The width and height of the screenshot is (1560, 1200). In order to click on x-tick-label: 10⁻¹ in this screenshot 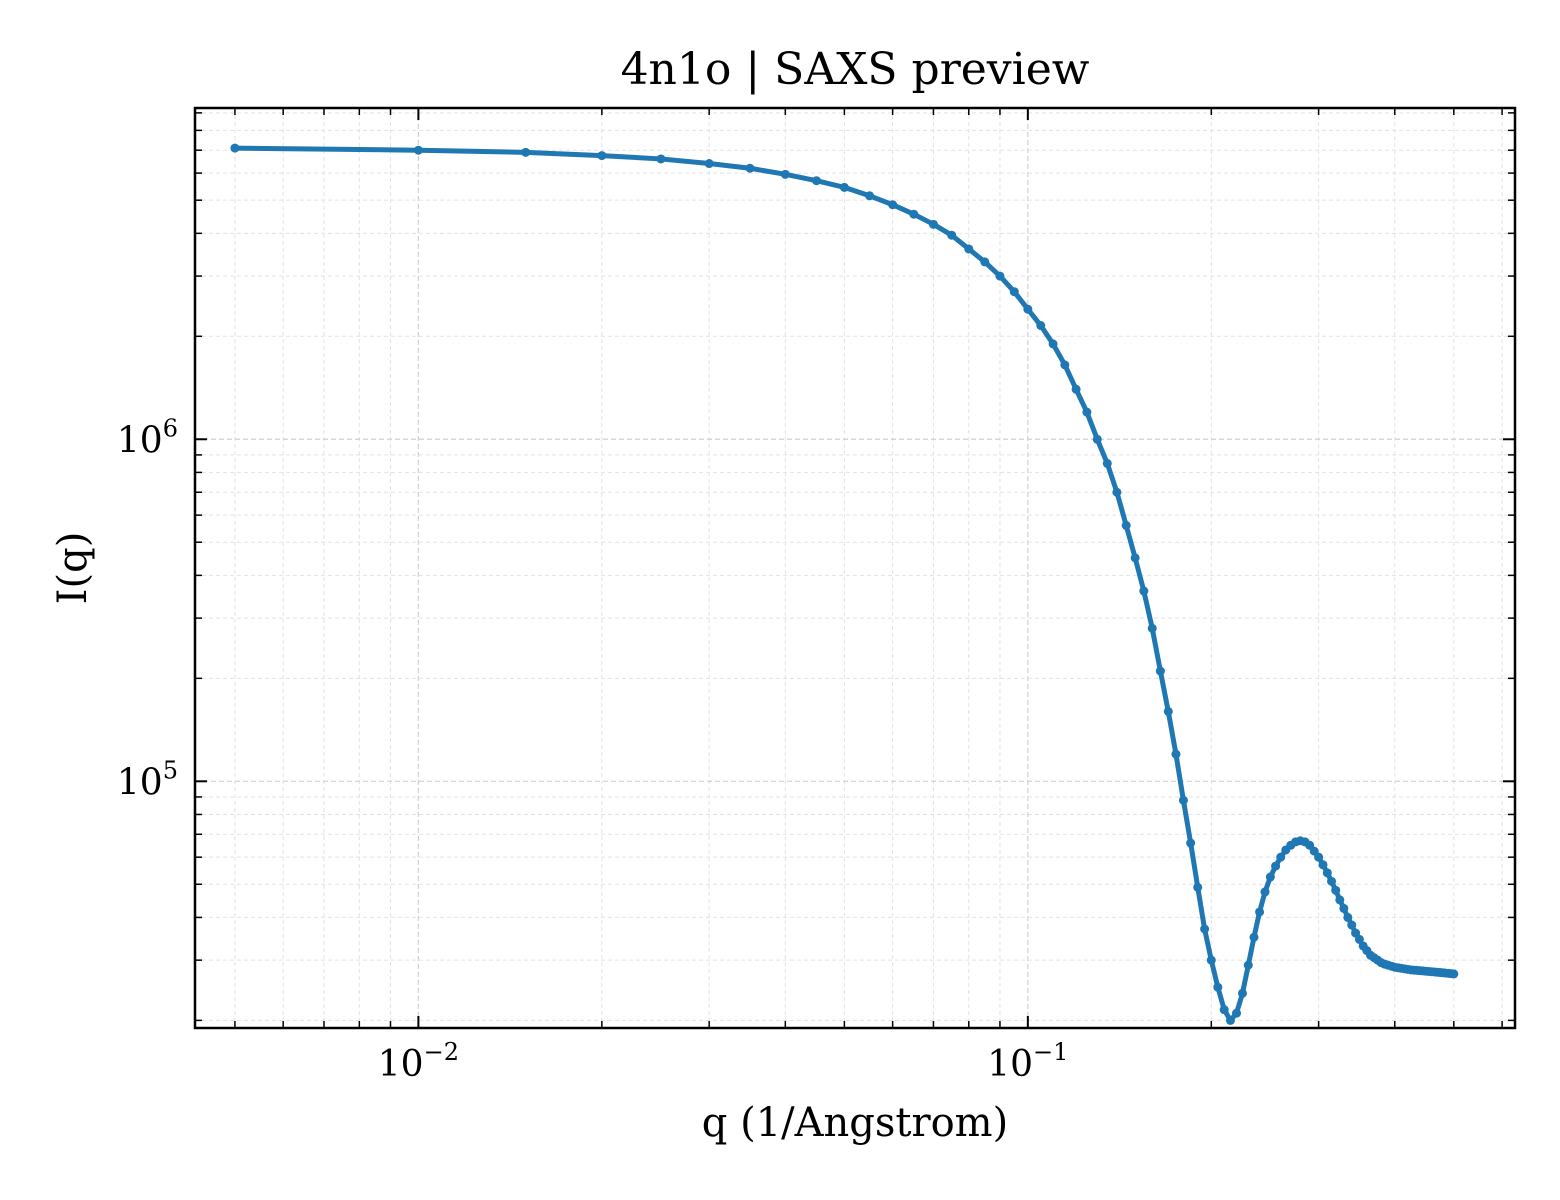, I will do `click(1027, 1061)`.